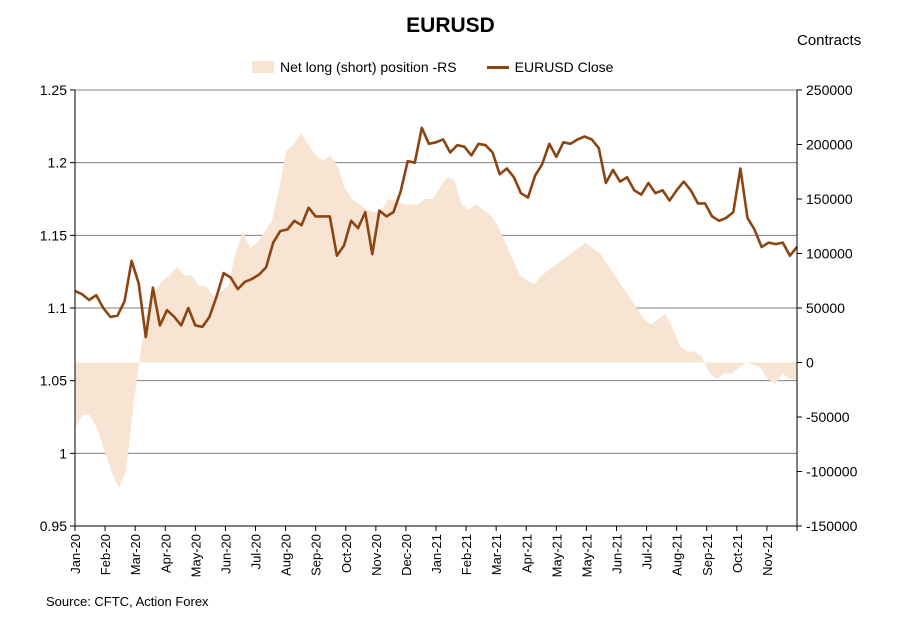 This screenshot has width=901, height=619. What do you see at coordinates (677, 555) in the screenshot?
I see `x-tick-label: Aug-21` at bounding box center [677, 555].